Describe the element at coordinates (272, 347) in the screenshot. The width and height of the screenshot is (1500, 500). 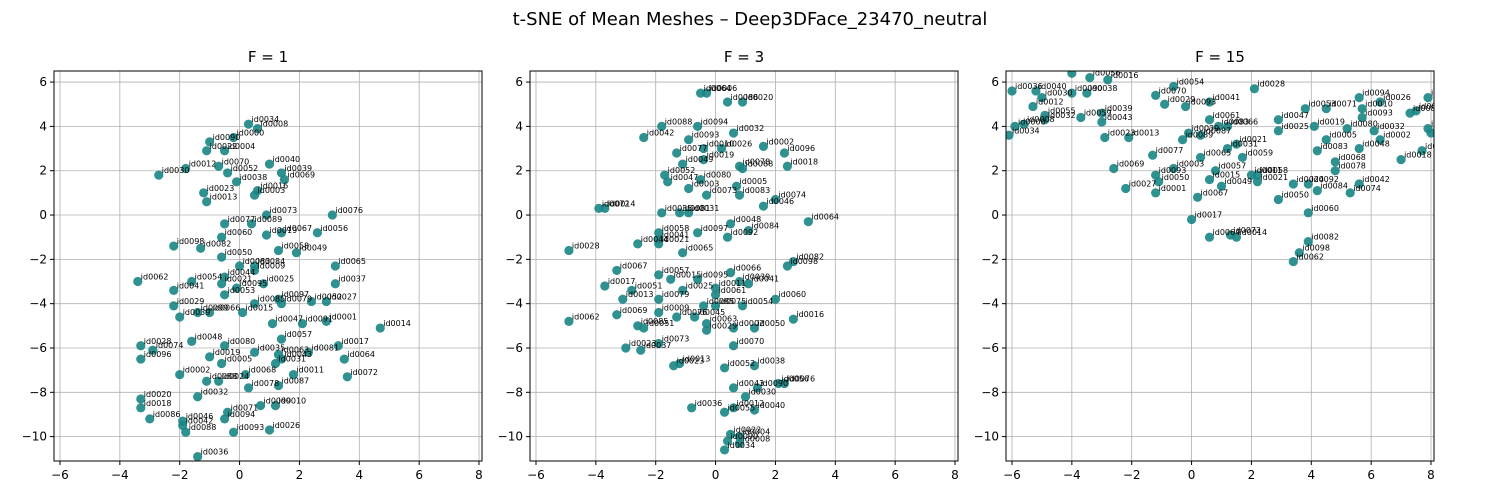
I see `point-label: id0035` at that location.